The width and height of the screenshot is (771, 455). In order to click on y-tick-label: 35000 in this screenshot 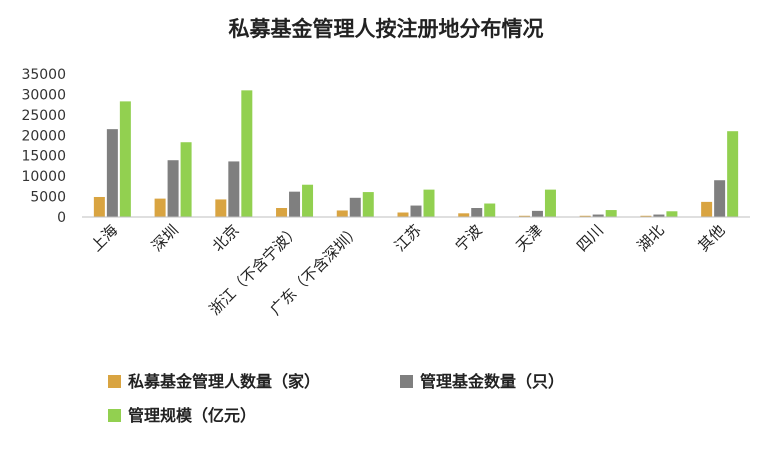, I will do `click(43, 75)`.